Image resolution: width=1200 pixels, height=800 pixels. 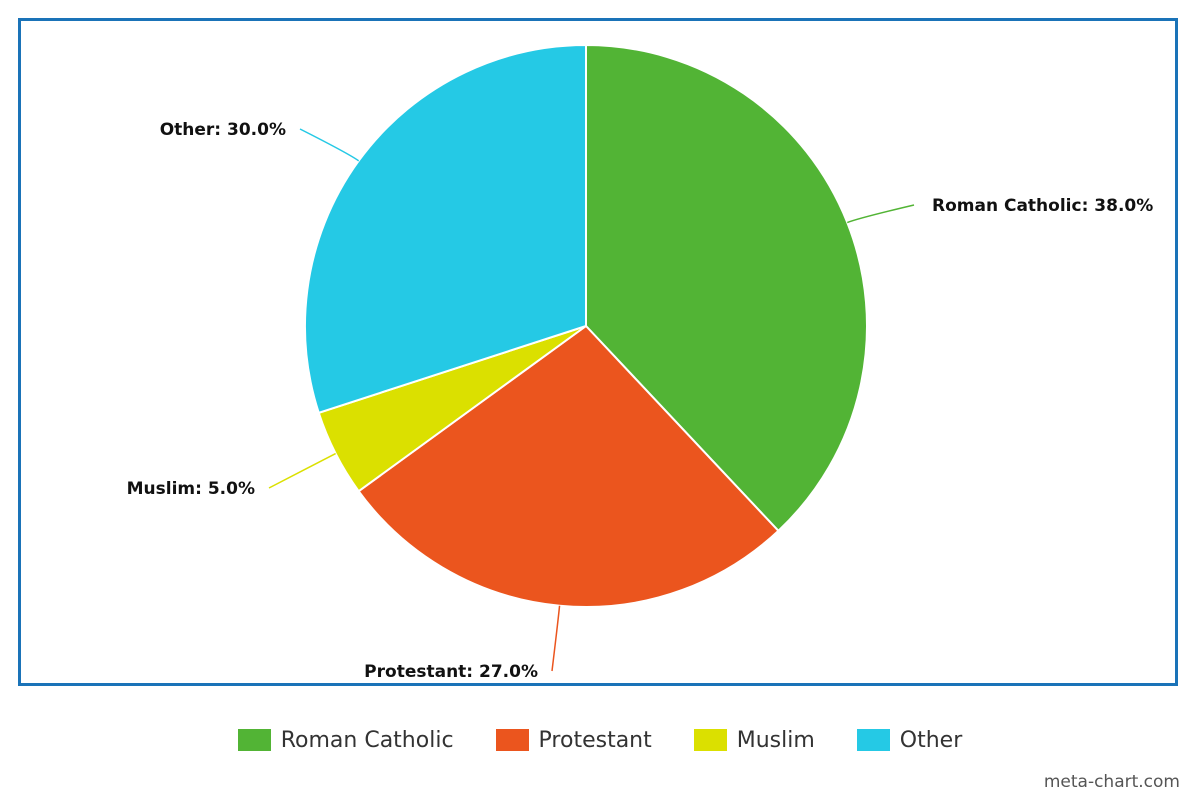 I want to click on connector-muslim, so click(x=302, y=470).